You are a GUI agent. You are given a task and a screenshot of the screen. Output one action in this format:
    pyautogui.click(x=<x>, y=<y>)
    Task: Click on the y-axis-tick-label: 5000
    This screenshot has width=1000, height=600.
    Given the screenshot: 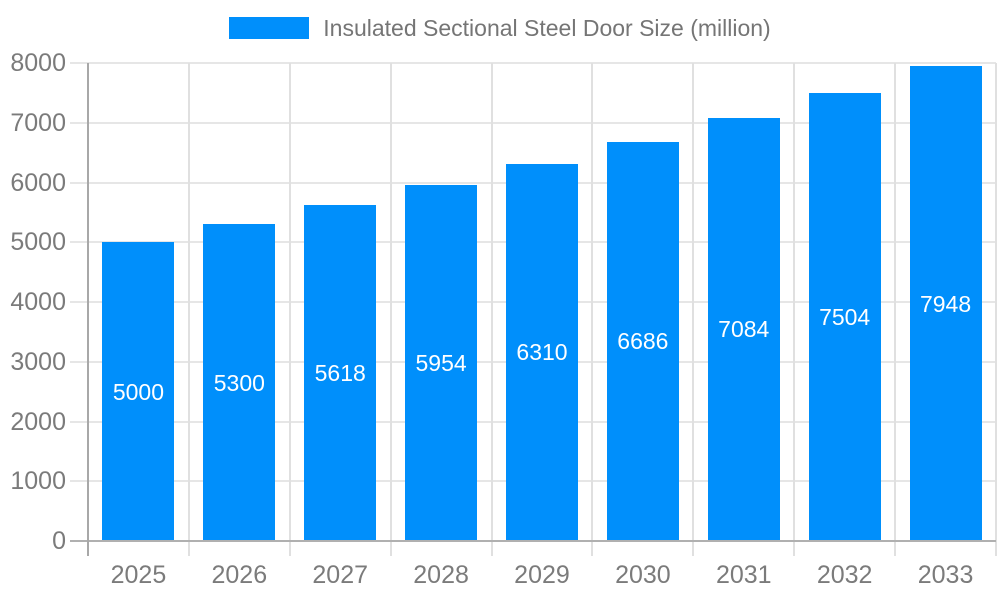 What is the action you would take?
    pyautogui.click(x=38, y=242)
    